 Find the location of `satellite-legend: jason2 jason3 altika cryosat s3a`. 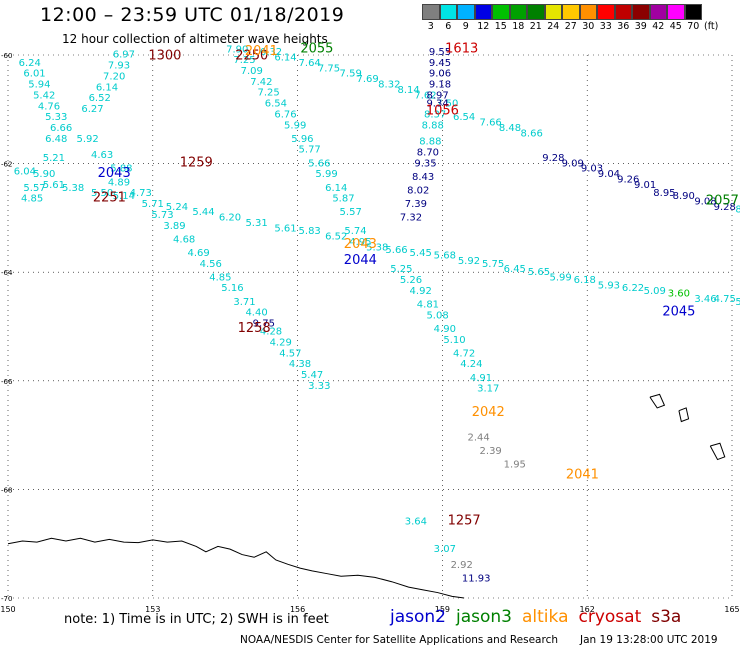

satellite-legend: jason2 jason3 altika cryosat s3a is located at coordinates (535, 617).